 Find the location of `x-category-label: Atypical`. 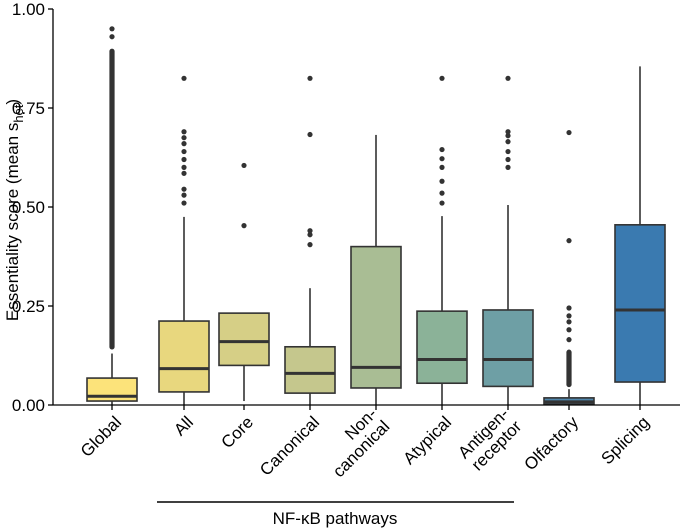

x-category-label: Atypical is located at coordinates (428, 441).